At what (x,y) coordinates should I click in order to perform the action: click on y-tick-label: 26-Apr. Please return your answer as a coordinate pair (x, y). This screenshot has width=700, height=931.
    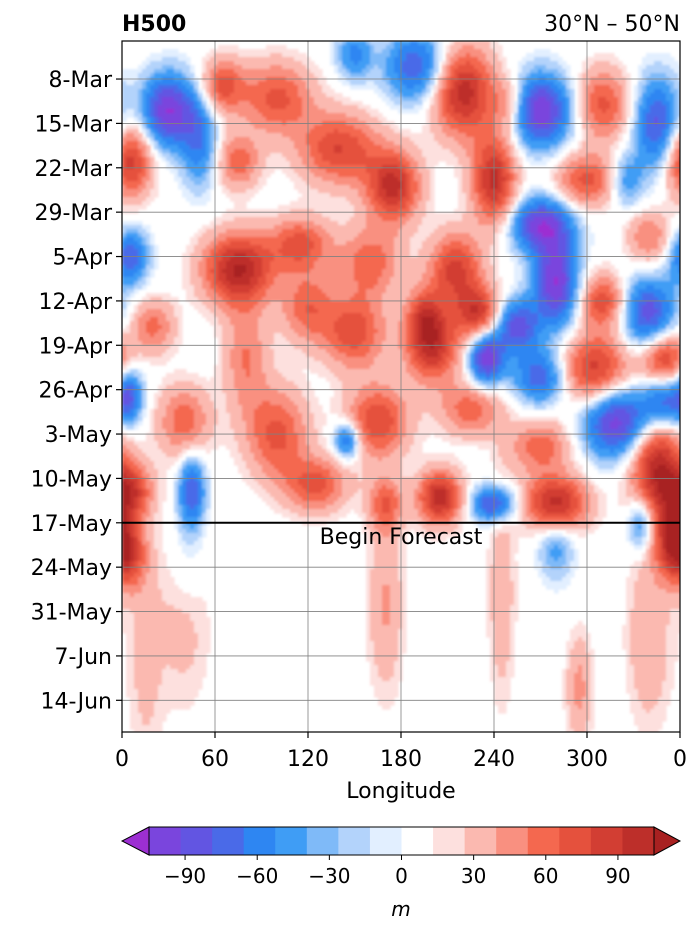
    Looking at the image, I should click on (75, 391).